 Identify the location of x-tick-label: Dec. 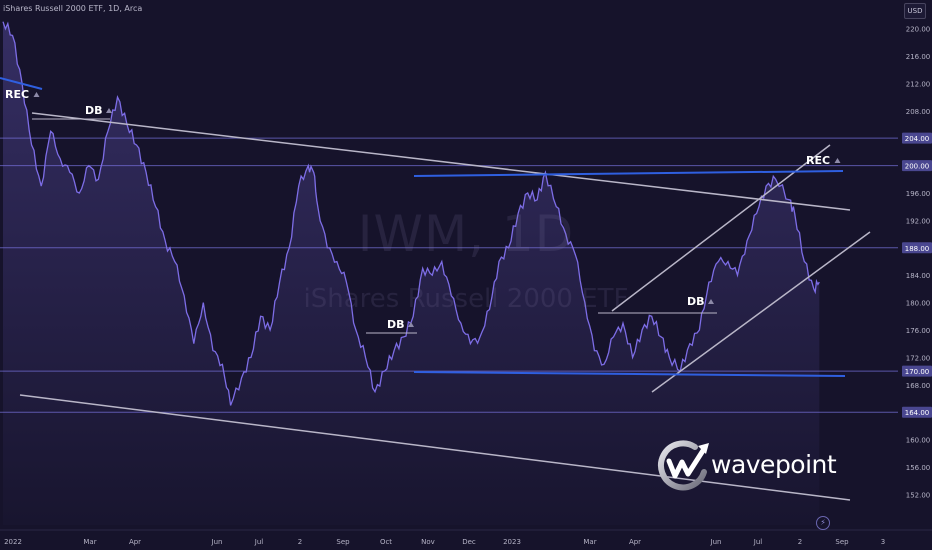
(469, 542).